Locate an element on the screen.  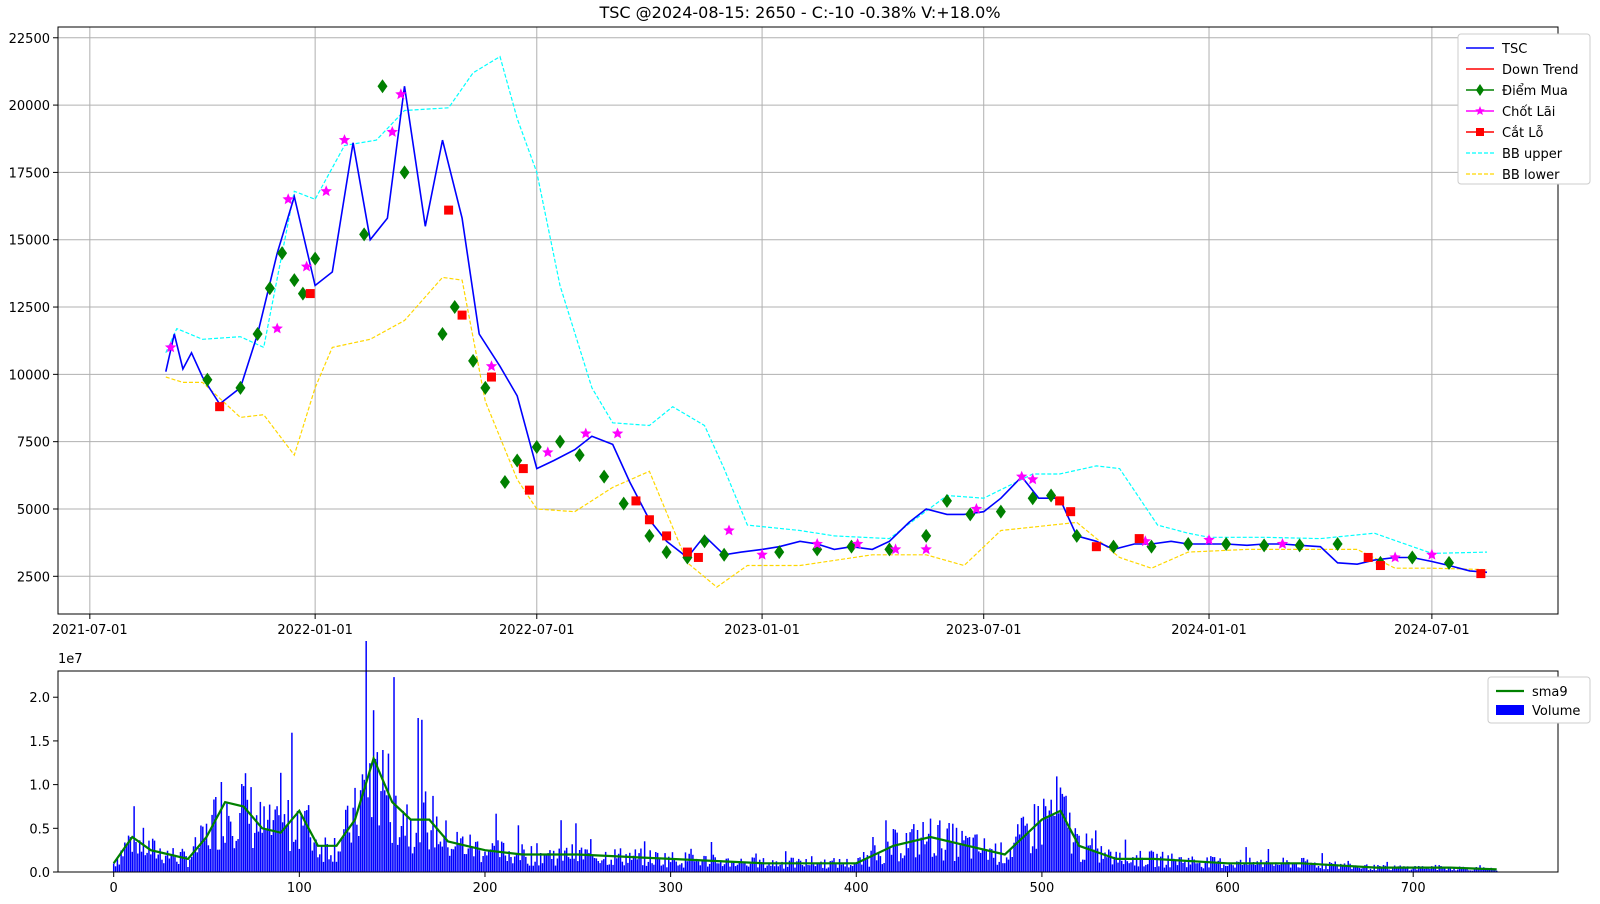
x-tick-label: 500 is located at coordinates (1041, 888).